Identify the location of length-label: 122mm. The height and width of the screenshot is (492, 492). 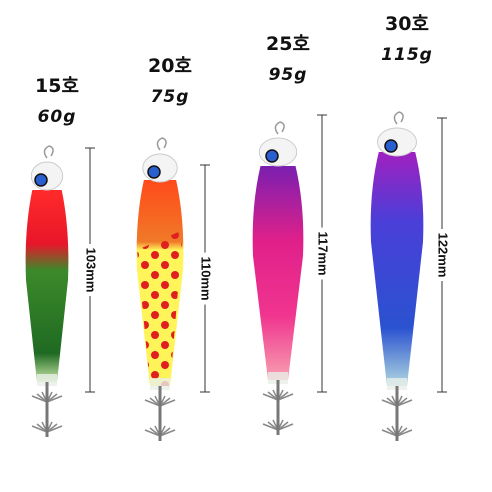
(443, 255).